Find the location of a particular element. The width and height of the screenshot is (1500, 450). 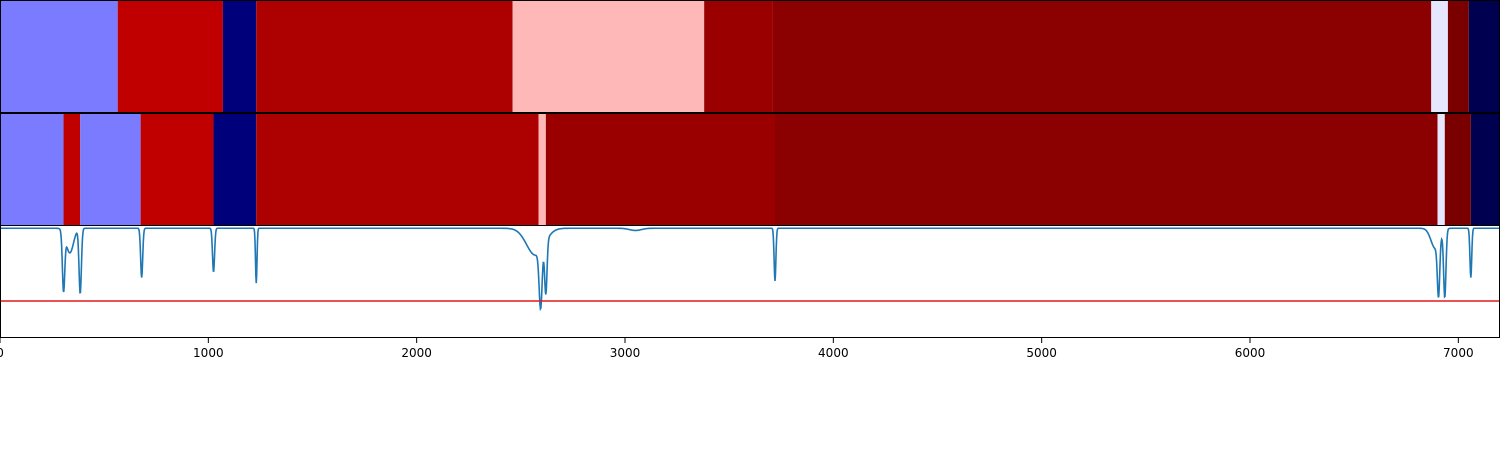

x-axis: 0 1000 2000 3000 4000 5000 6000 7000 is located at coordinates (737, 349).